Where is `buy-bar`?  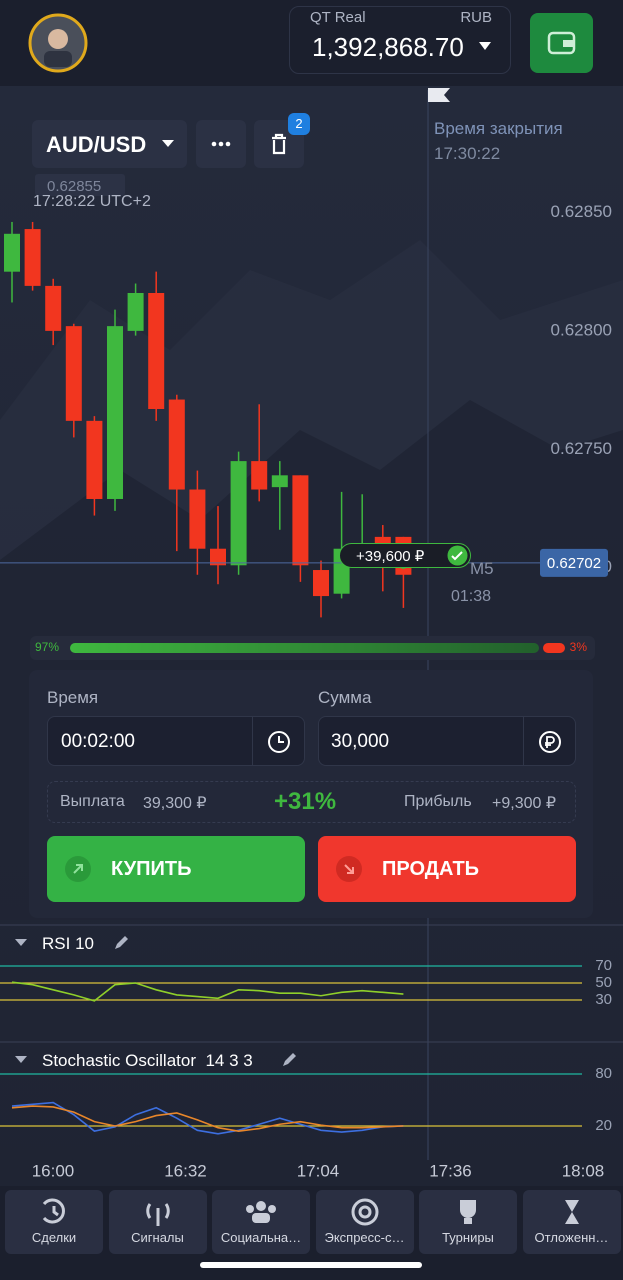 buy-bar is located at coordinates (304, 648).